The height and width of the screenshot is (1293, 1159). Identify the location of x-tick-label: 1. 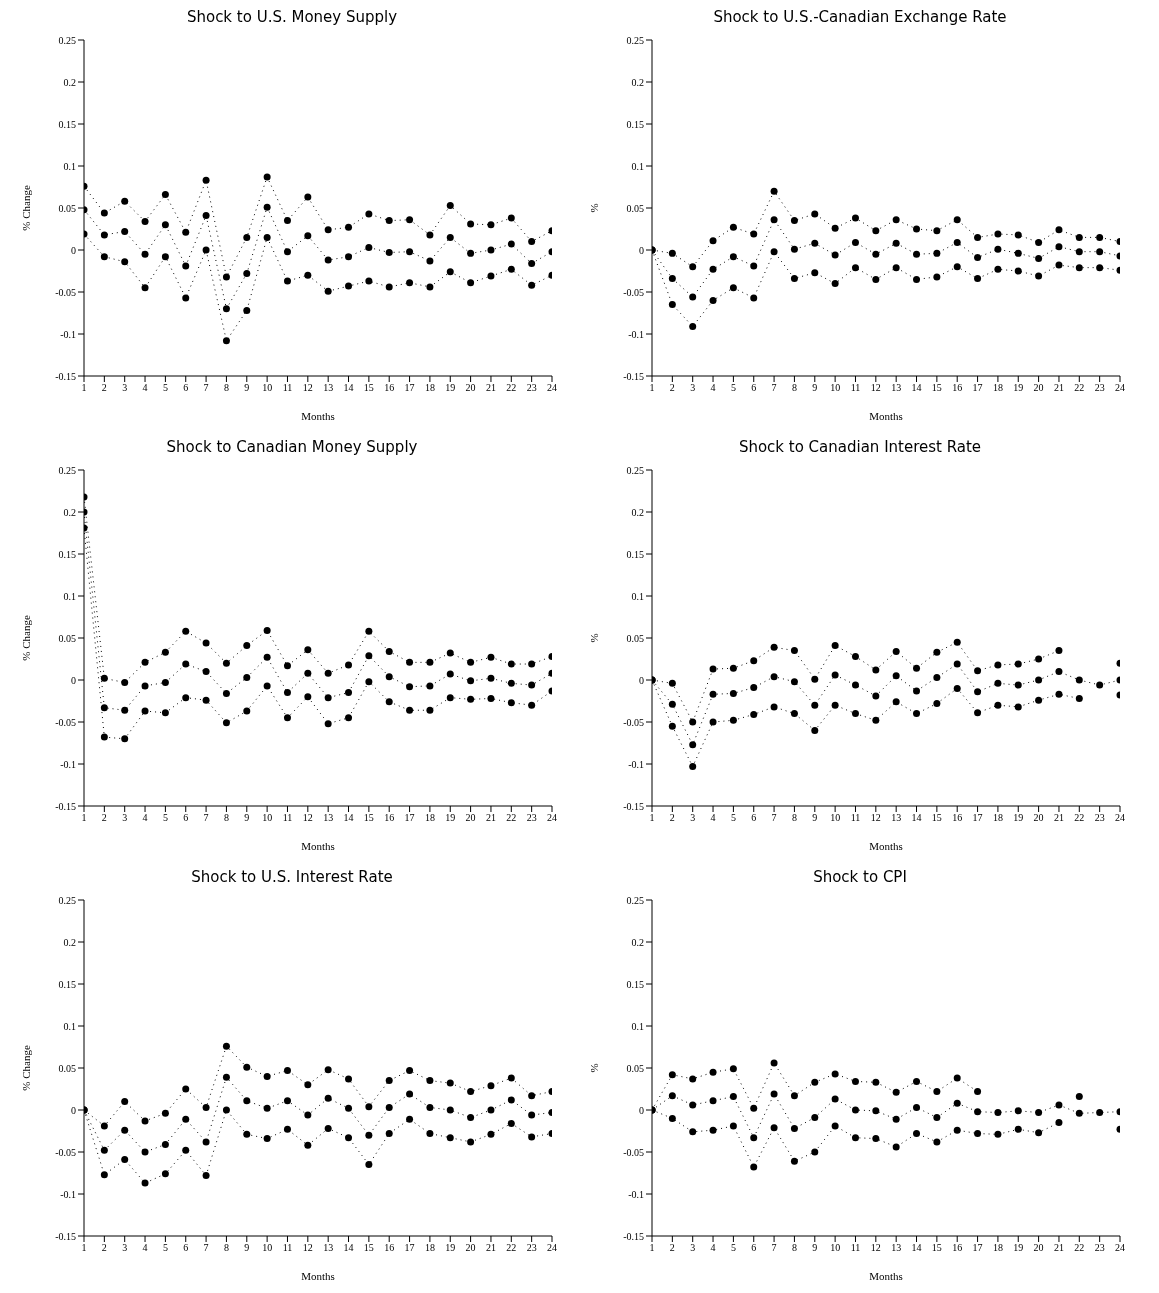
(84, 1248).